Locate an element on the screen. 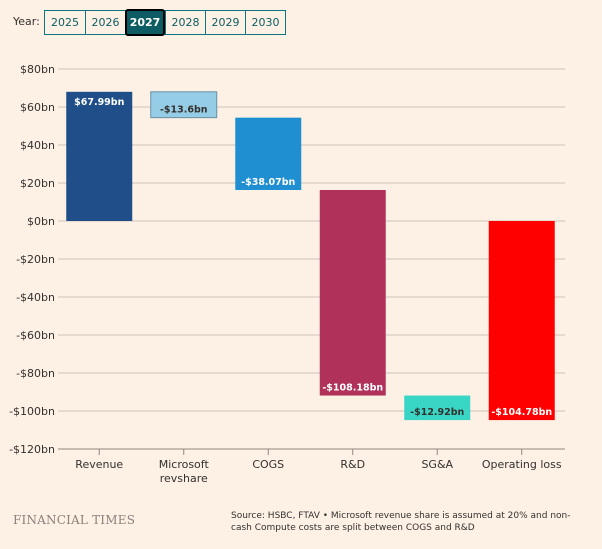 This screenshot has height=549, width=602. bar-r-d is located at coordinates (352, 292).